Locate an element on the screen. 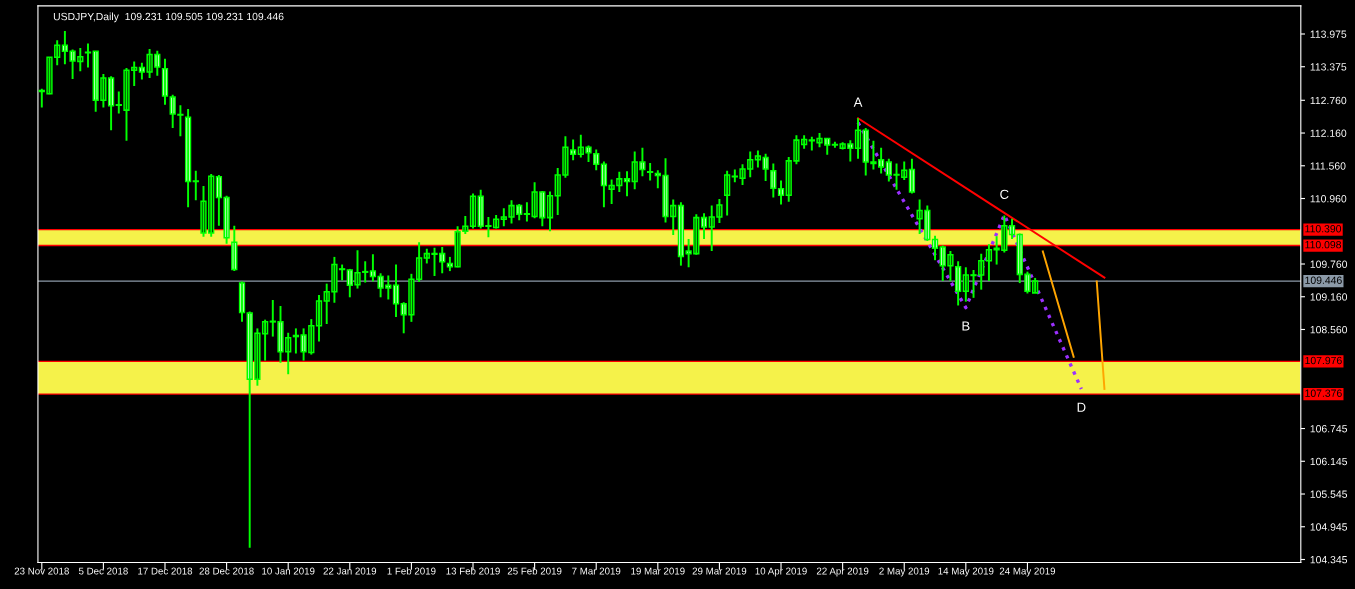 This screenshot has height=589, width=1355. x-tick-label: 14 May 2019 is located at coordinates (966, 572).